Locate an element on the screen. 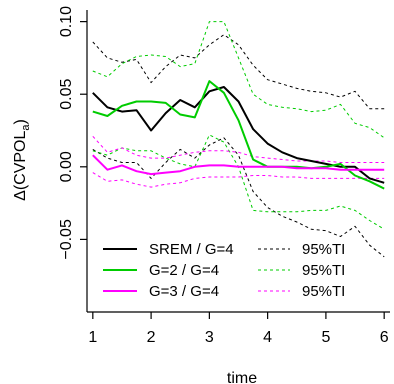 This screenshot has width=394, height=384. y-axis-label: Δ(CVPOLa) is located at coordinates (22, 160).